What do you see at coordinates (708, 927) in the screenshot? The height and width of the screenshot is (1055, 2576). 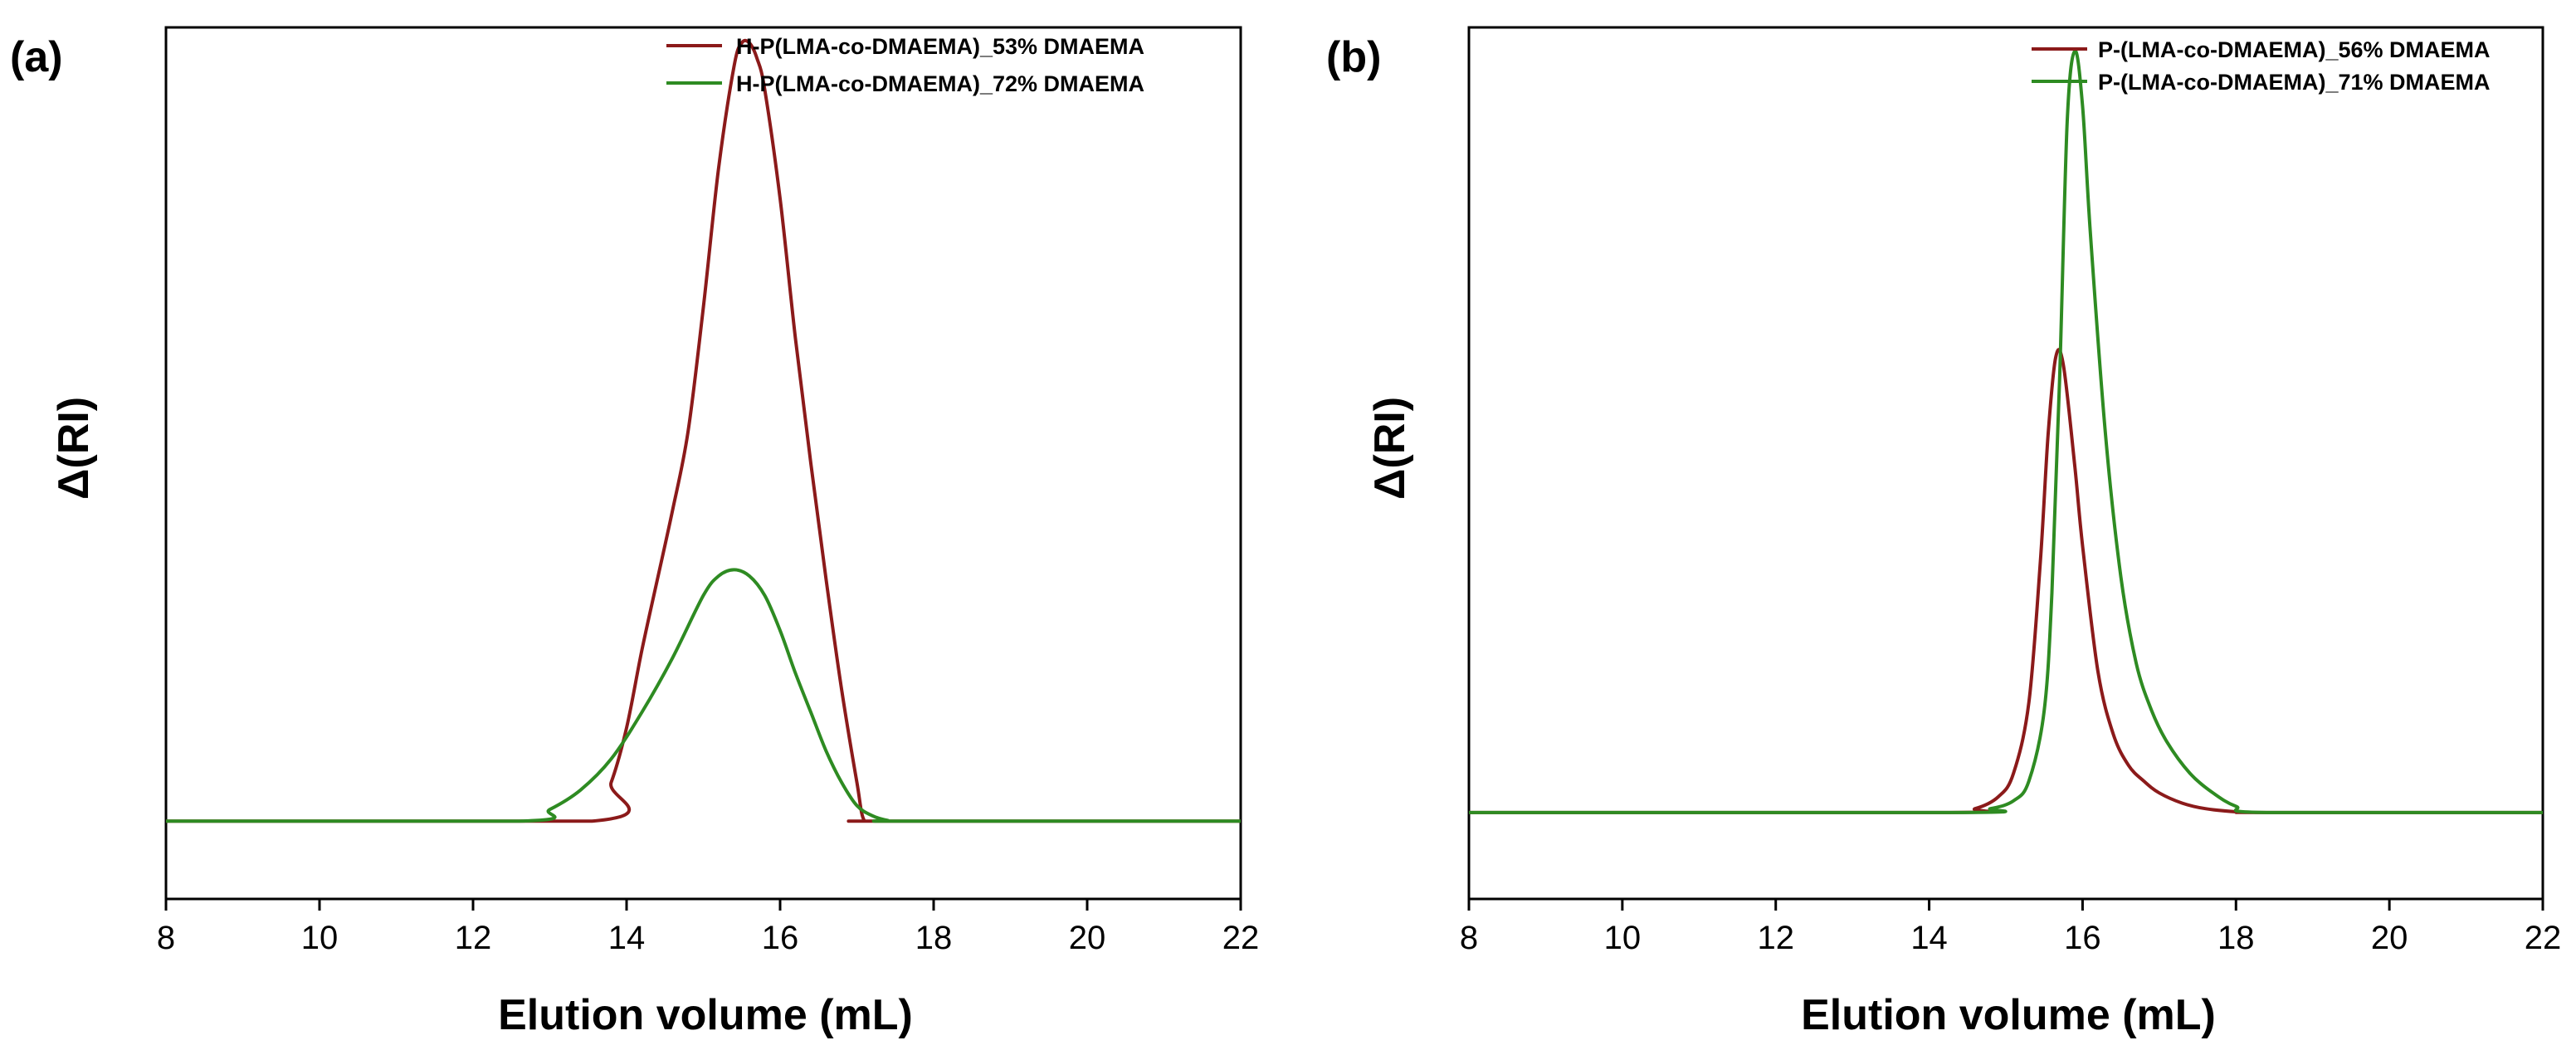 I see `x-ticks-a: 8 10 12 14 16 18 20 22` at bounding box center [708, 927].